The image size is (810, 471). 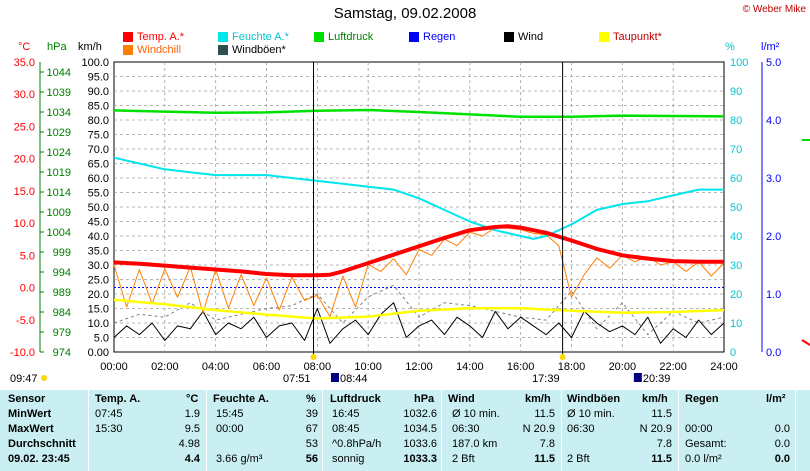 I want to click on legend-taupunkt: Taupunkt*, so click(x=630, y=37).